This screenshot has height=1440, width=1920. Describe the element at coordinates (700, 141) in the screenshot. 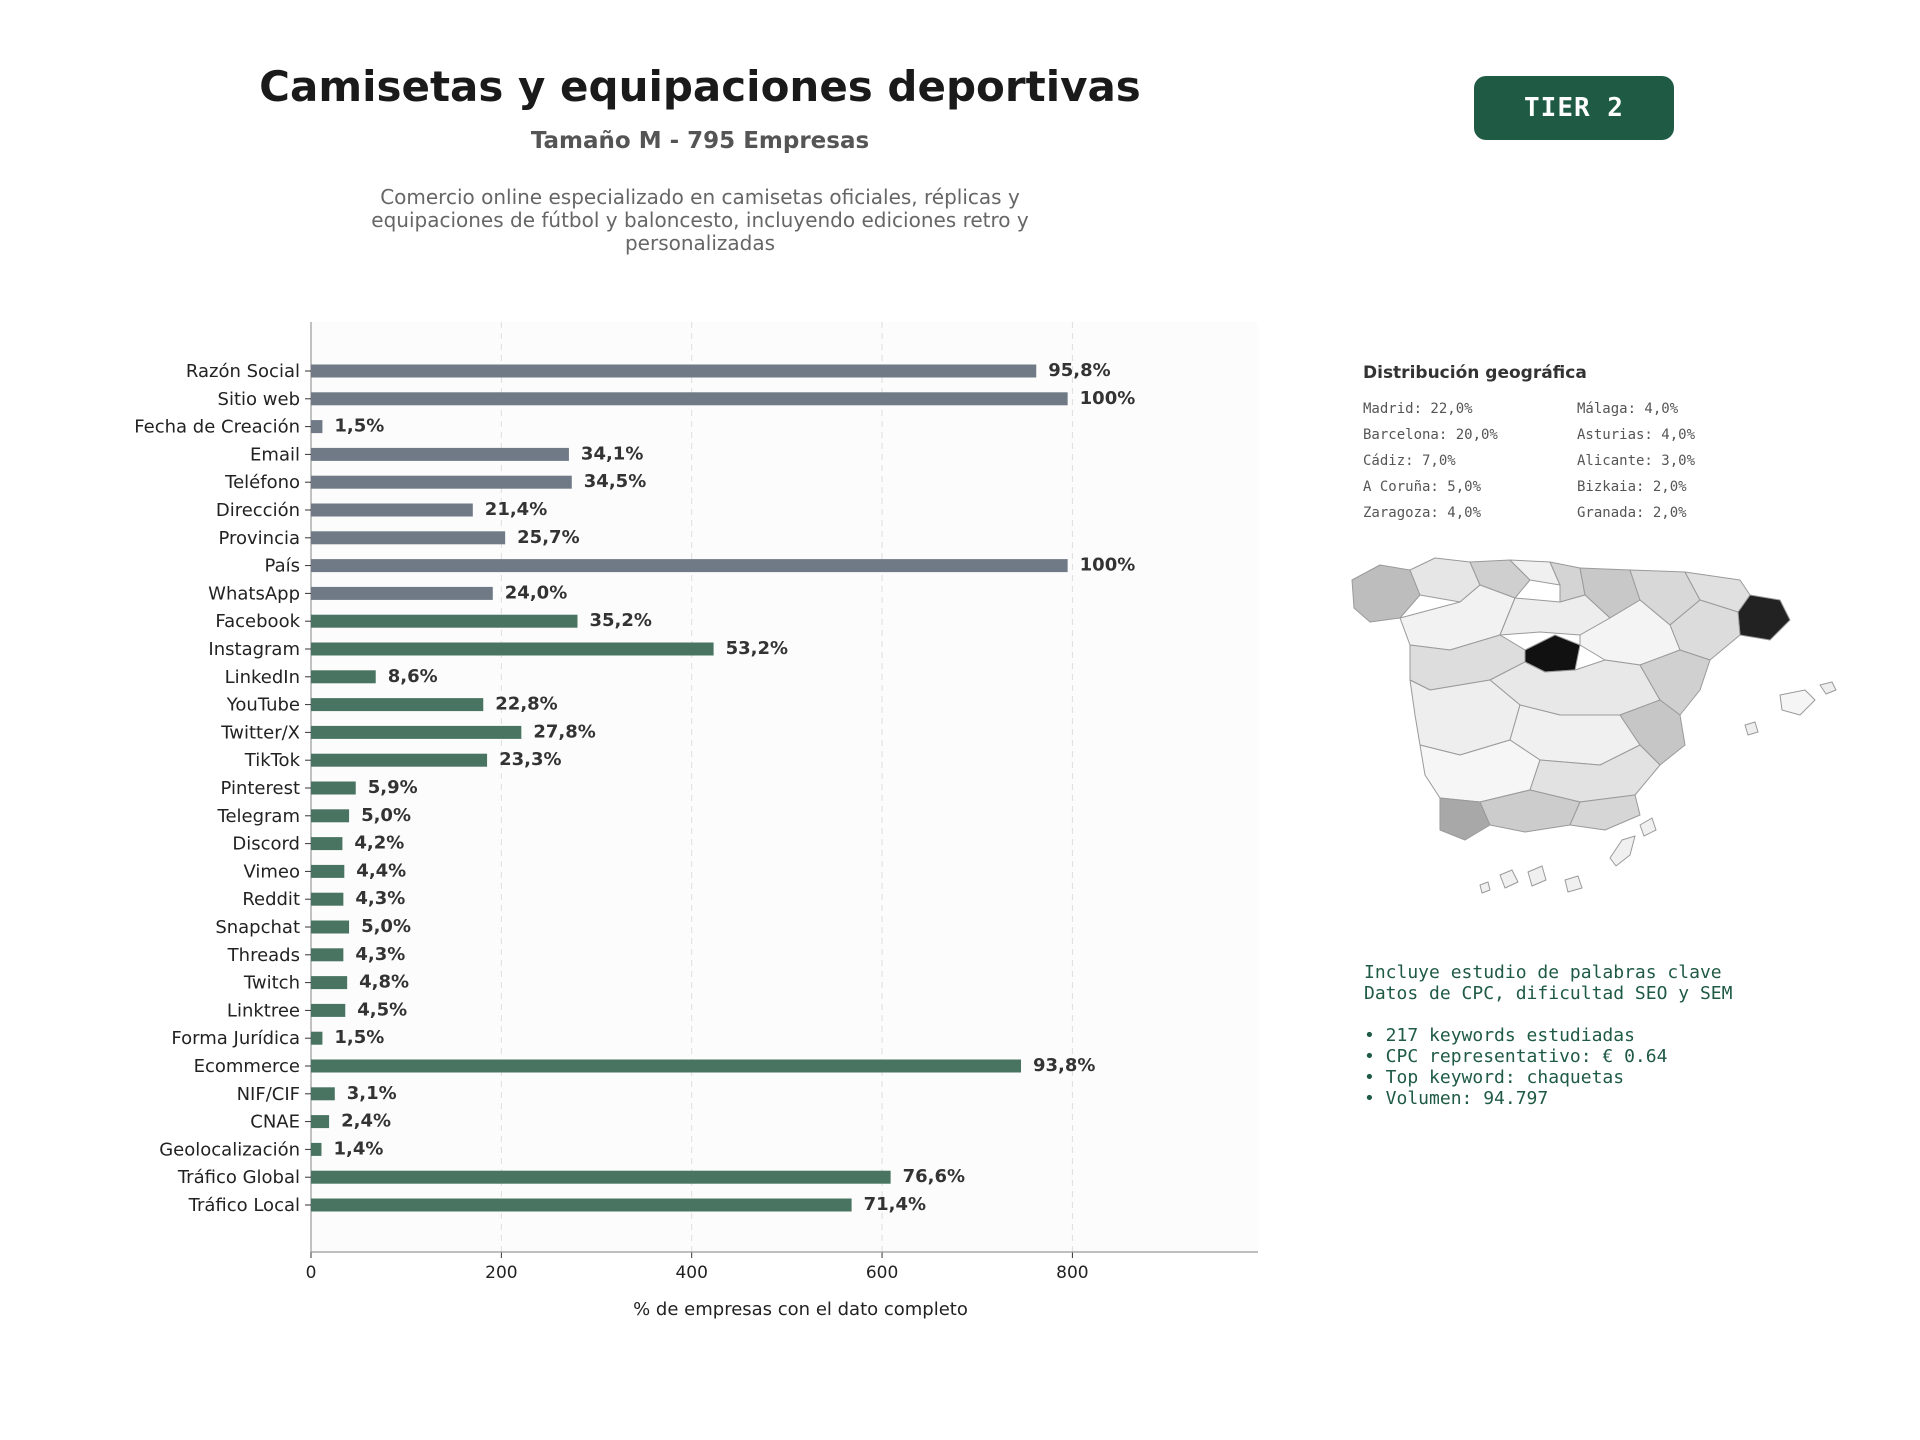

I see `page-subtitle: Tamaño M - 795 Empresas` at that location.